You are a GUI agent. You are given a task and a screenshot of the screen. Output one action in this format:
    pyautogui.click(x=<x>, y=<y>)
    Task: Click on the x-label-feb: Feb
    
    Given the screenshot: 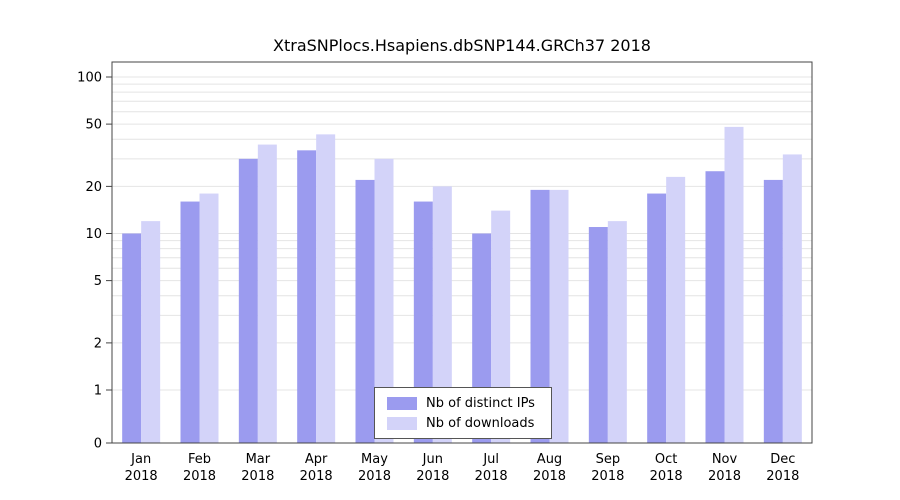 What is the action you would take?
    pyautogui.click(x=199, y=459)
    